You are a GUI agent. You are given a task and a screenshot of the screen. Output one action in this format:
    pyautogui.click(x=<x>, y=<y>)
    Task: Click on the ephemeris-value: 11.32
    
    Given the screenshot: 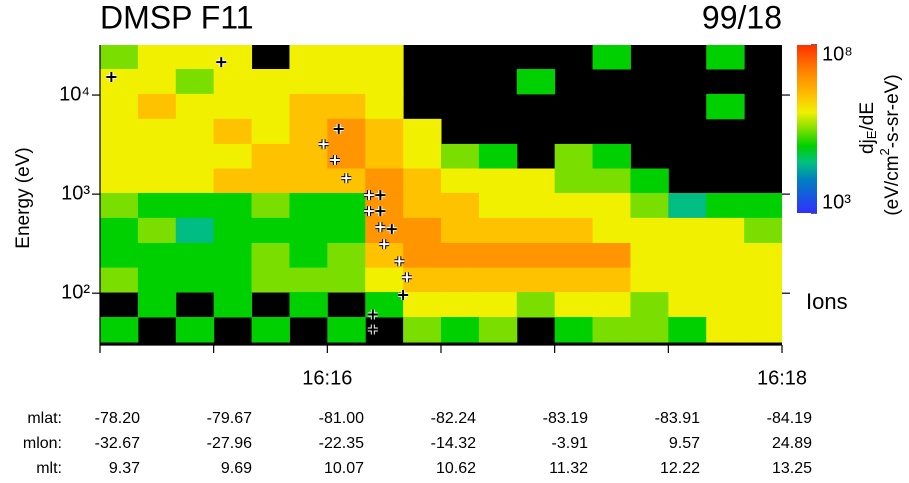 What is the action you would take?
    pyautogui.click(x=568, y=468)
    